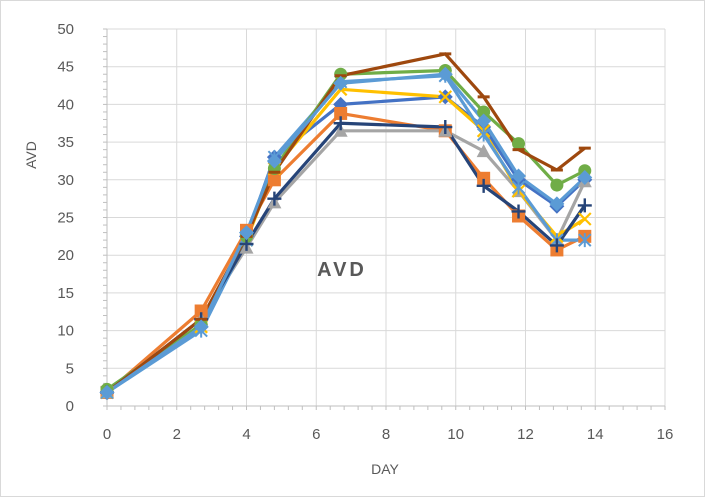 The image size is (705, 497). Describe the element at coordinates (65, 142) in the screenshot. I see `y-tick-label: 35` at that location.